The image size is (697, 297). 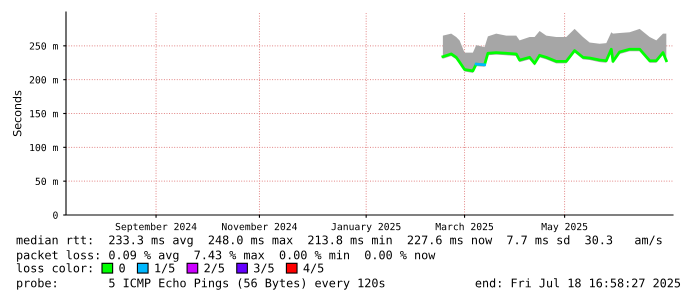 What do you see at coordinates (465, 226) in the screenshot?
I see `x-tick-label: March 2025` at bounding box center [465, 226].